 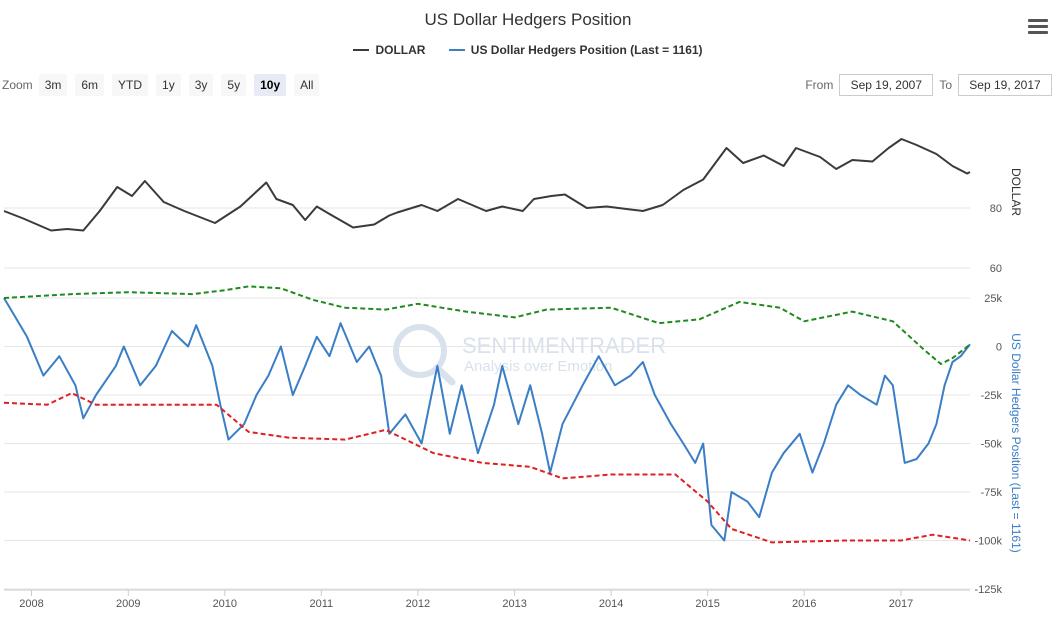 I want to click on x-tick-label: 2016, so click(x=804, y=604).